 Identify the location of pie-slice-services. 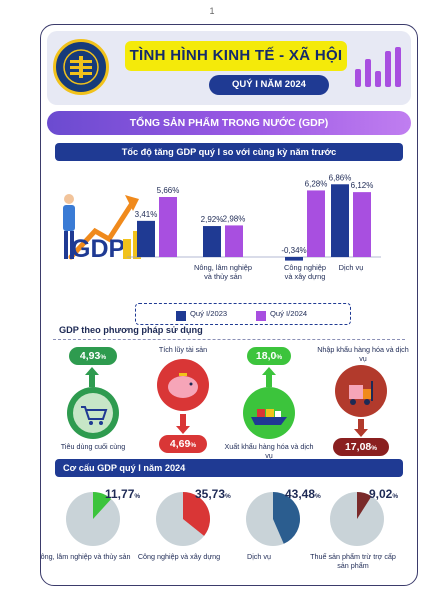
(286, 518).